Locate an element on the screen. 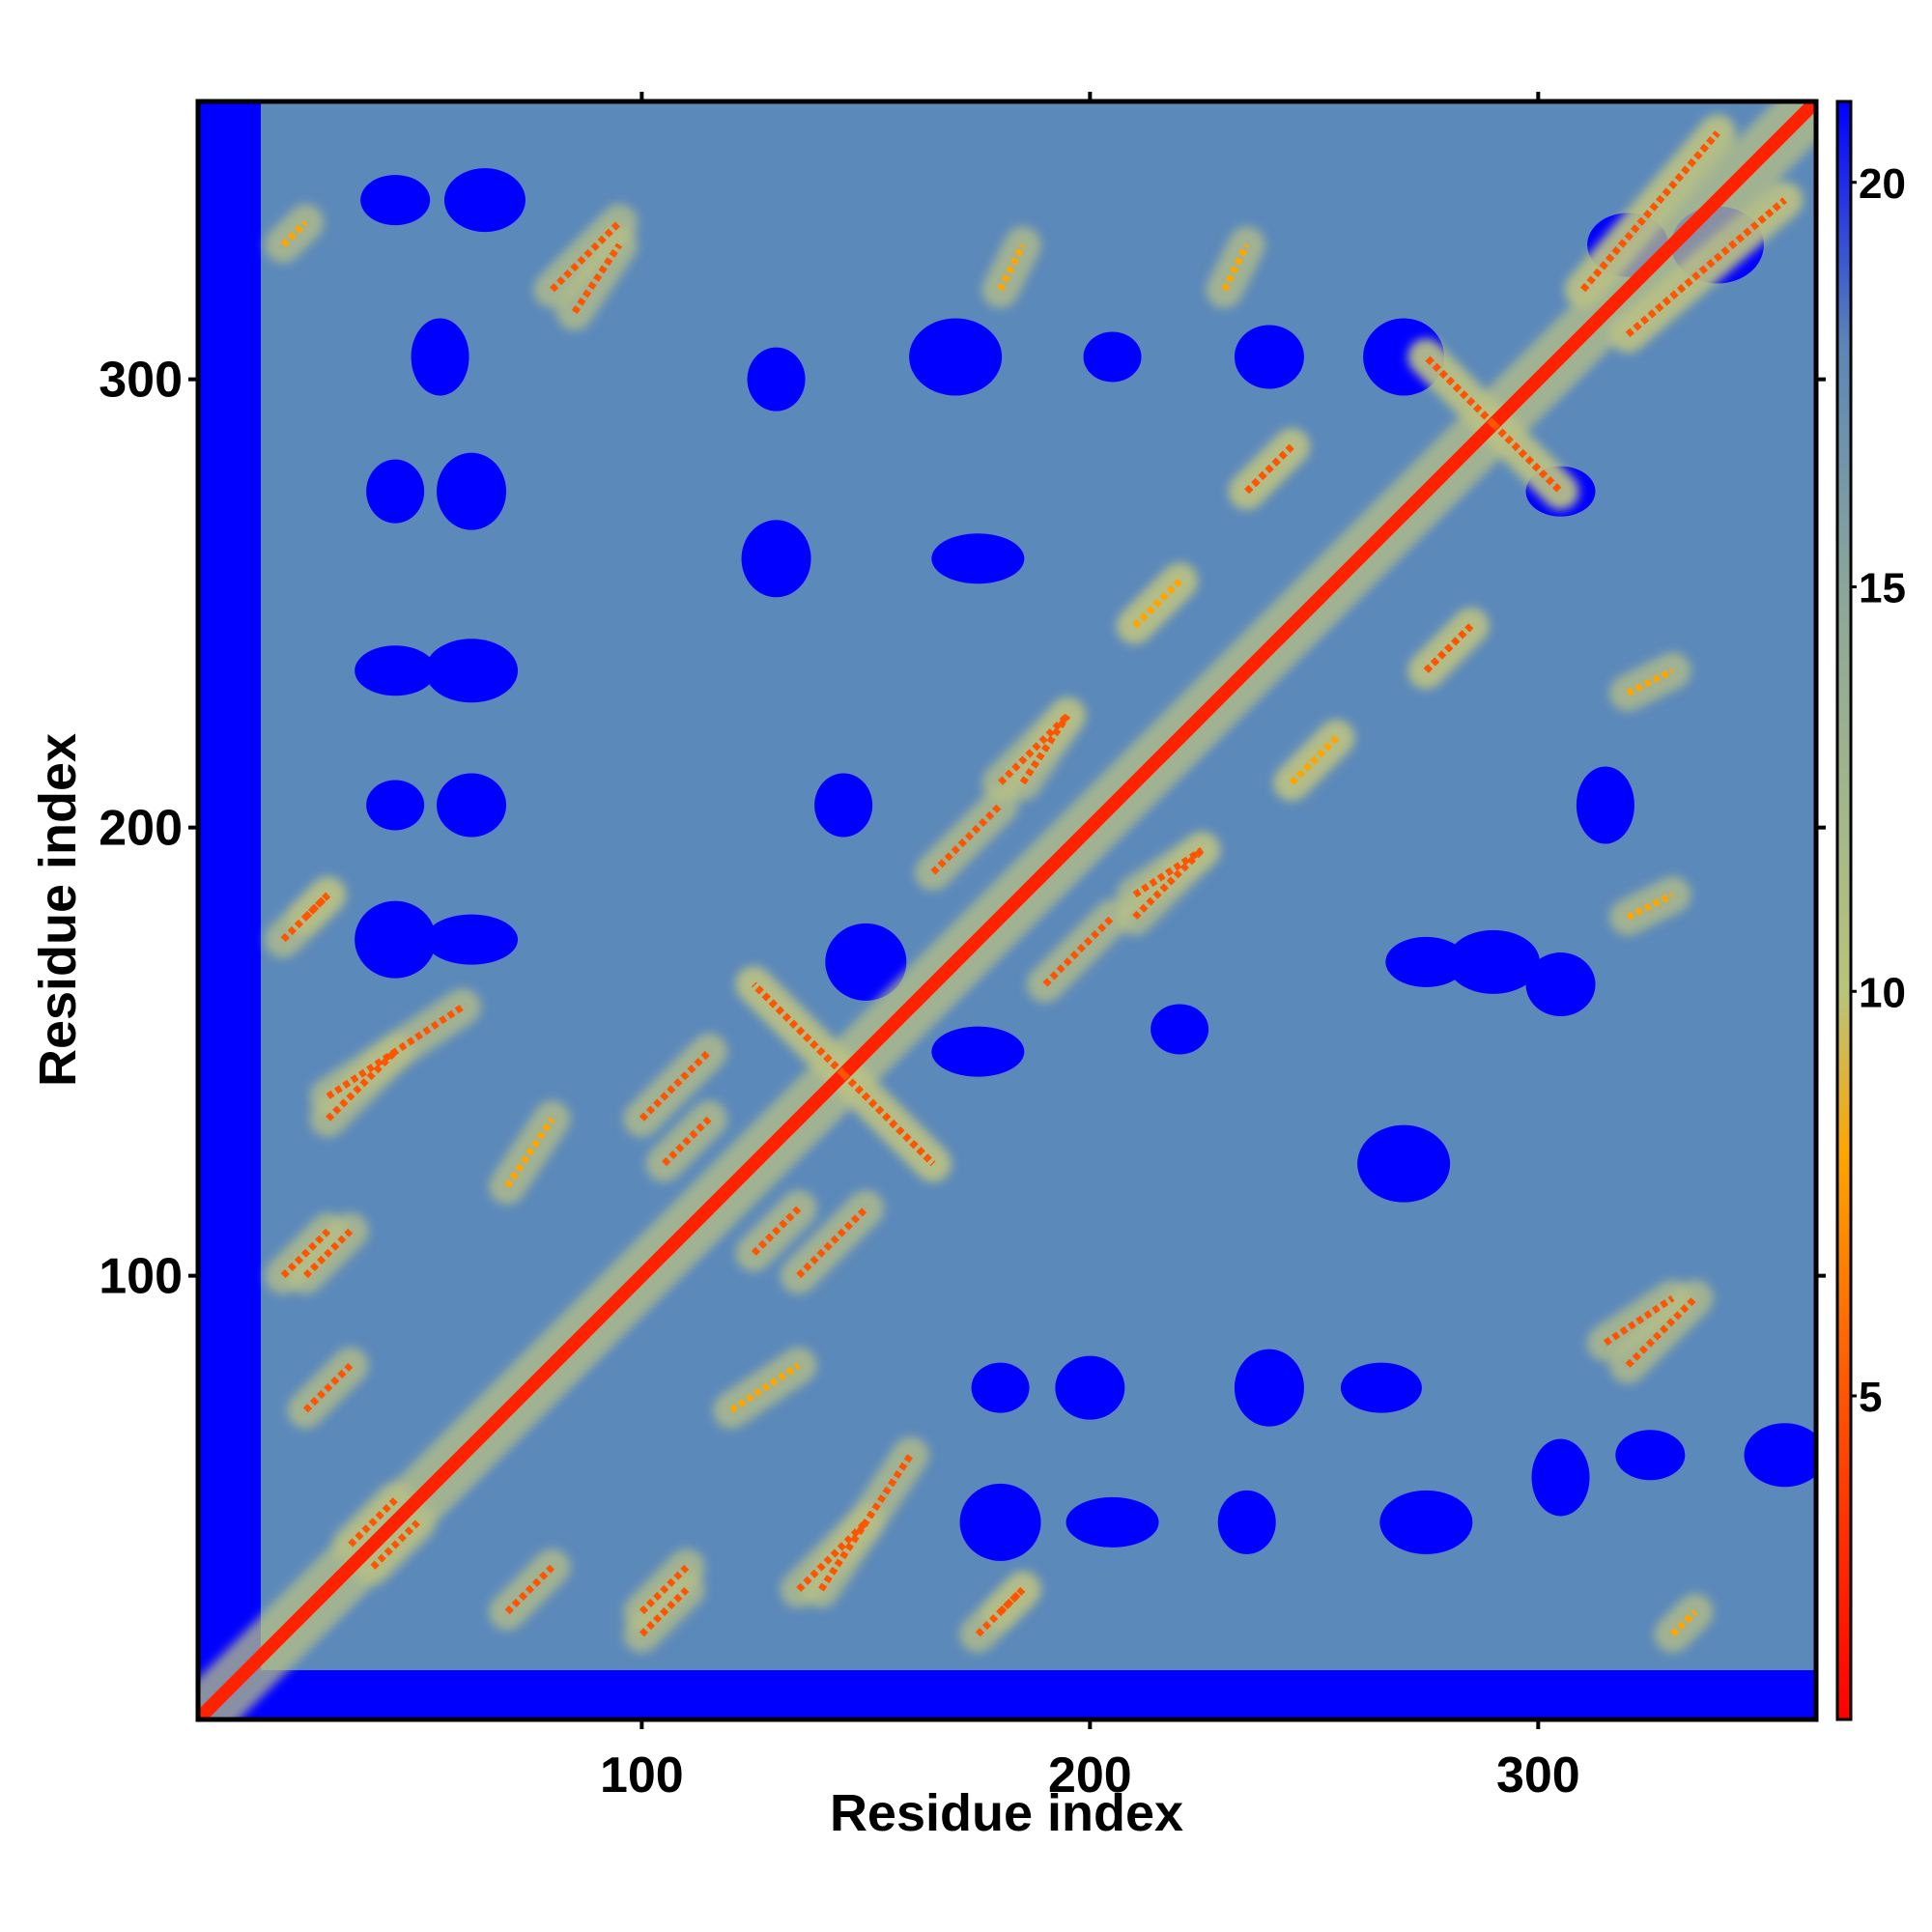  colorbar: 5 10 15 20 is located at coordinates (1870, 910).